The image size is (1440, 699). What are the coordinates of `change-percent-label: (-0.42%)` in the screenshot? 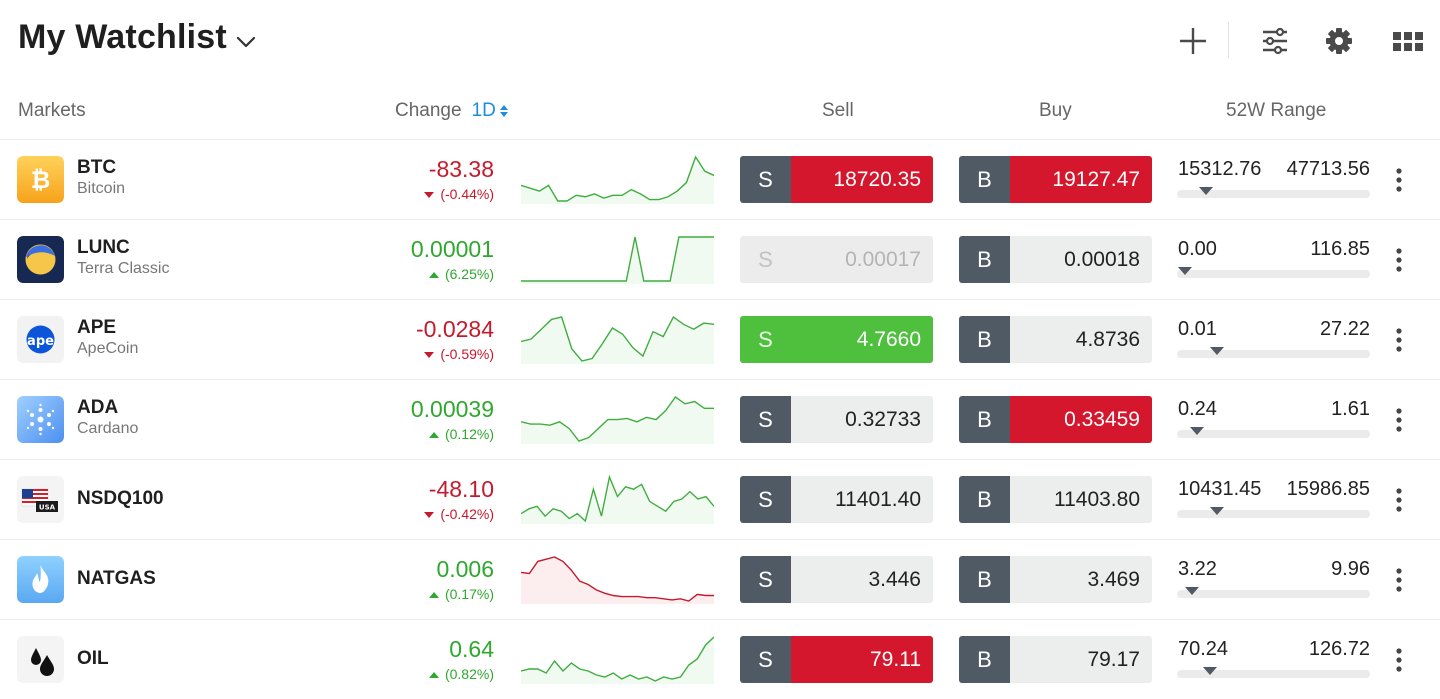 It's located at (467, 514).